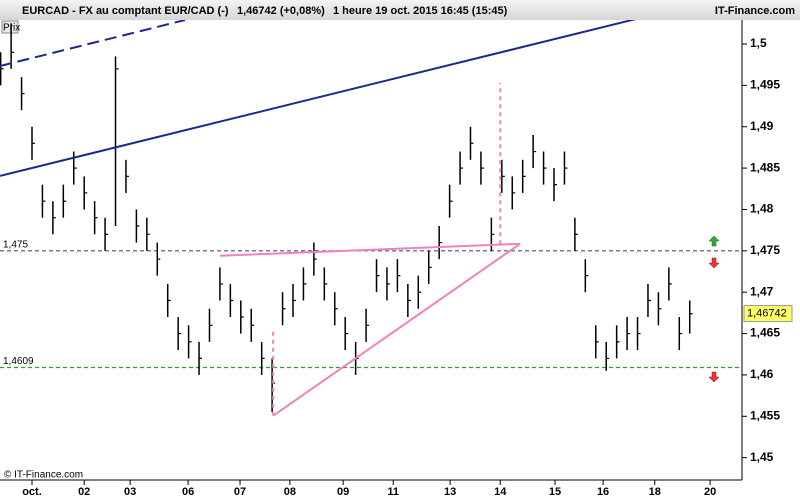  I want to click on y-tick-label: 1,475, so click(765, 250).